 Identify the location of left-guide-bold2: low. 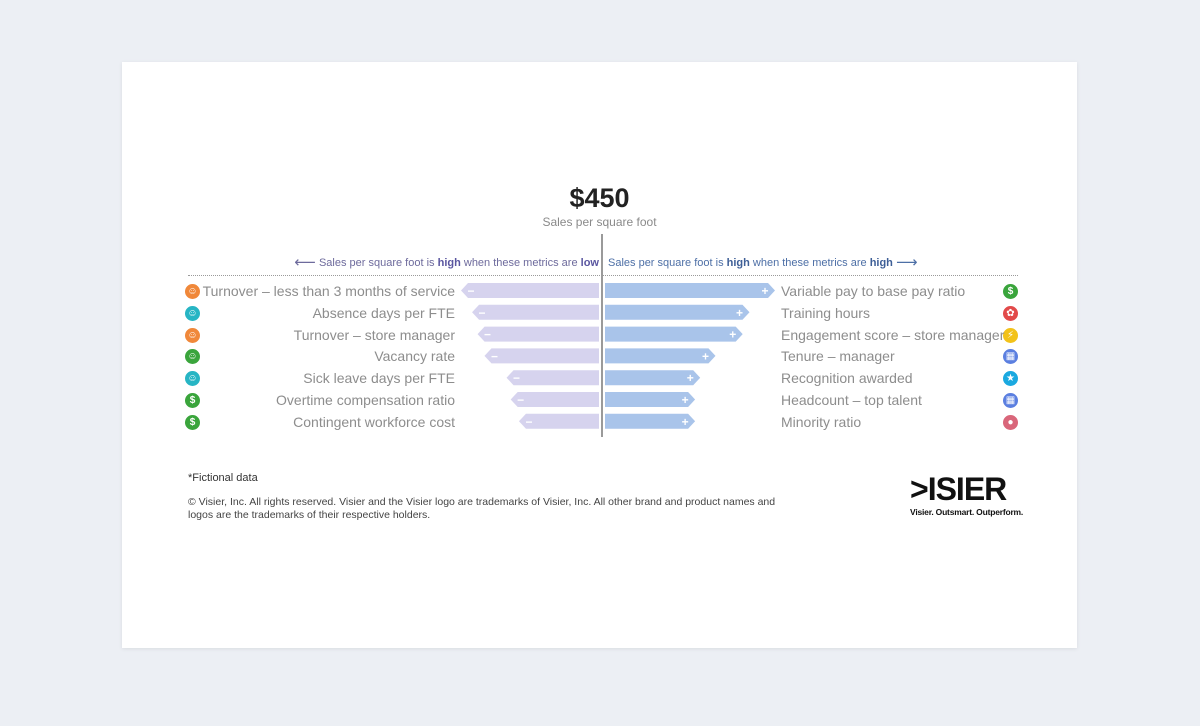
(589, 263).